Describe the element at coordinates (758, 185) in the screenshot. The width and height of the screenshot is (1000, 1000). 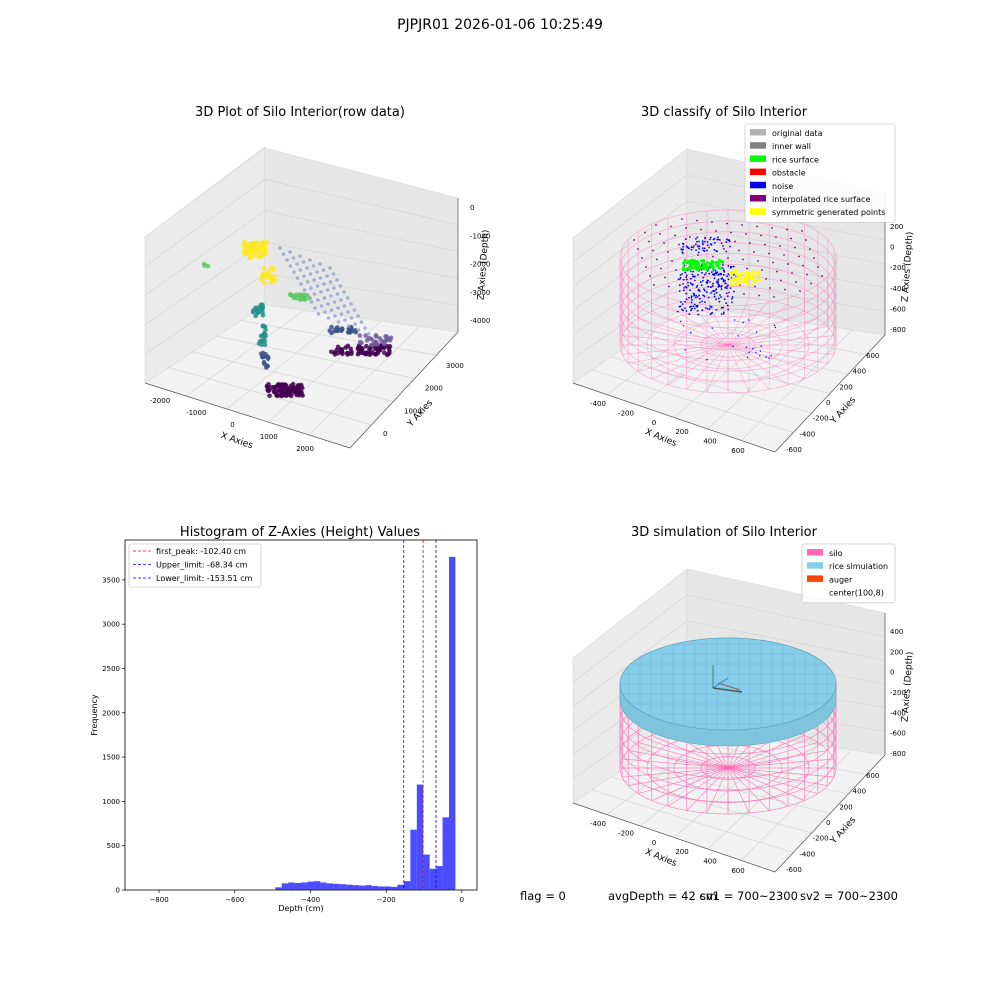
I see `legend-swatch` at that location.